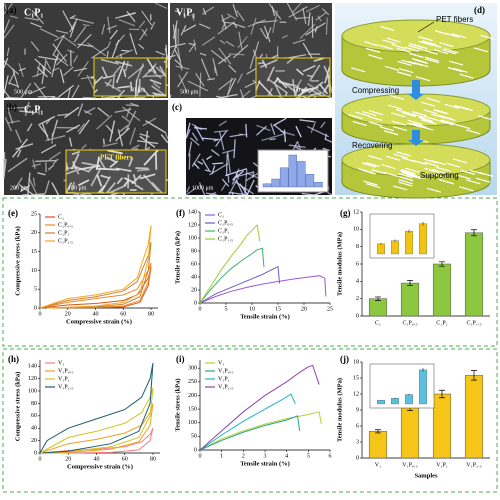  What do you see at coordinates (286, 456) in the screenshot?
I see `x-tick-label: 4` at bounding box center [286, 456].